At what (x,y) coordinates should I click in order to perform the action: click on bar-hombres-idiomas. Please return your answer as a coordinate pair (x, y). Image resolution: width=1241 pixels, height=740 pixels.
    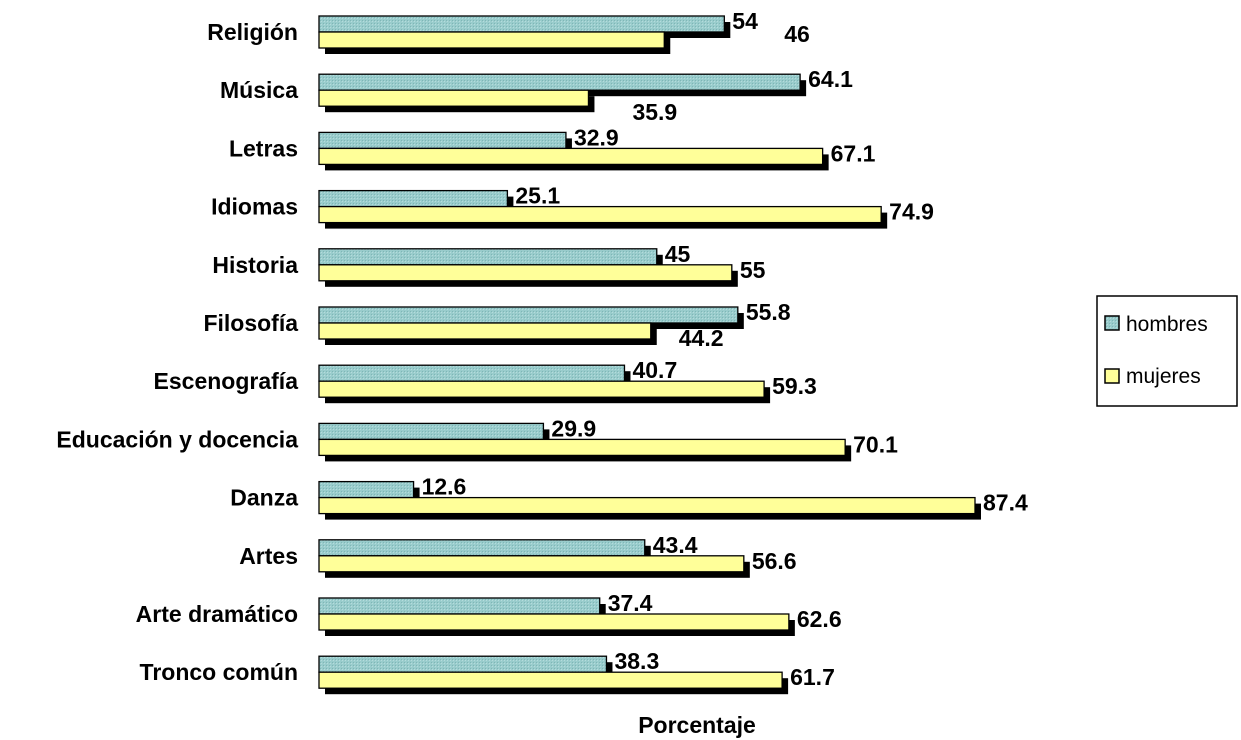
    Looking at the image, I should click on (413, 198).